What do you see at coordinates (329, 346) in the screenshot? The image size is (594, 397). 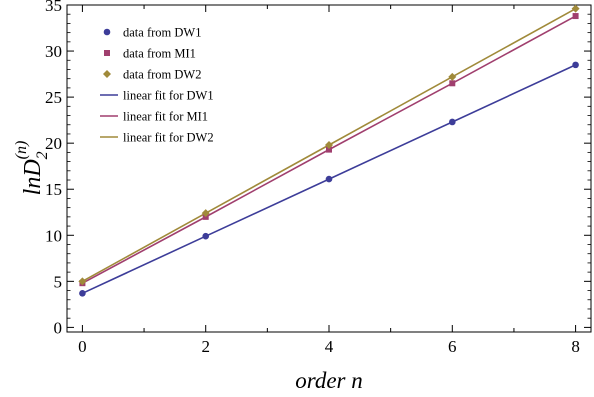 I see `x-tick-label: 4` at bounding box center [329, 346].